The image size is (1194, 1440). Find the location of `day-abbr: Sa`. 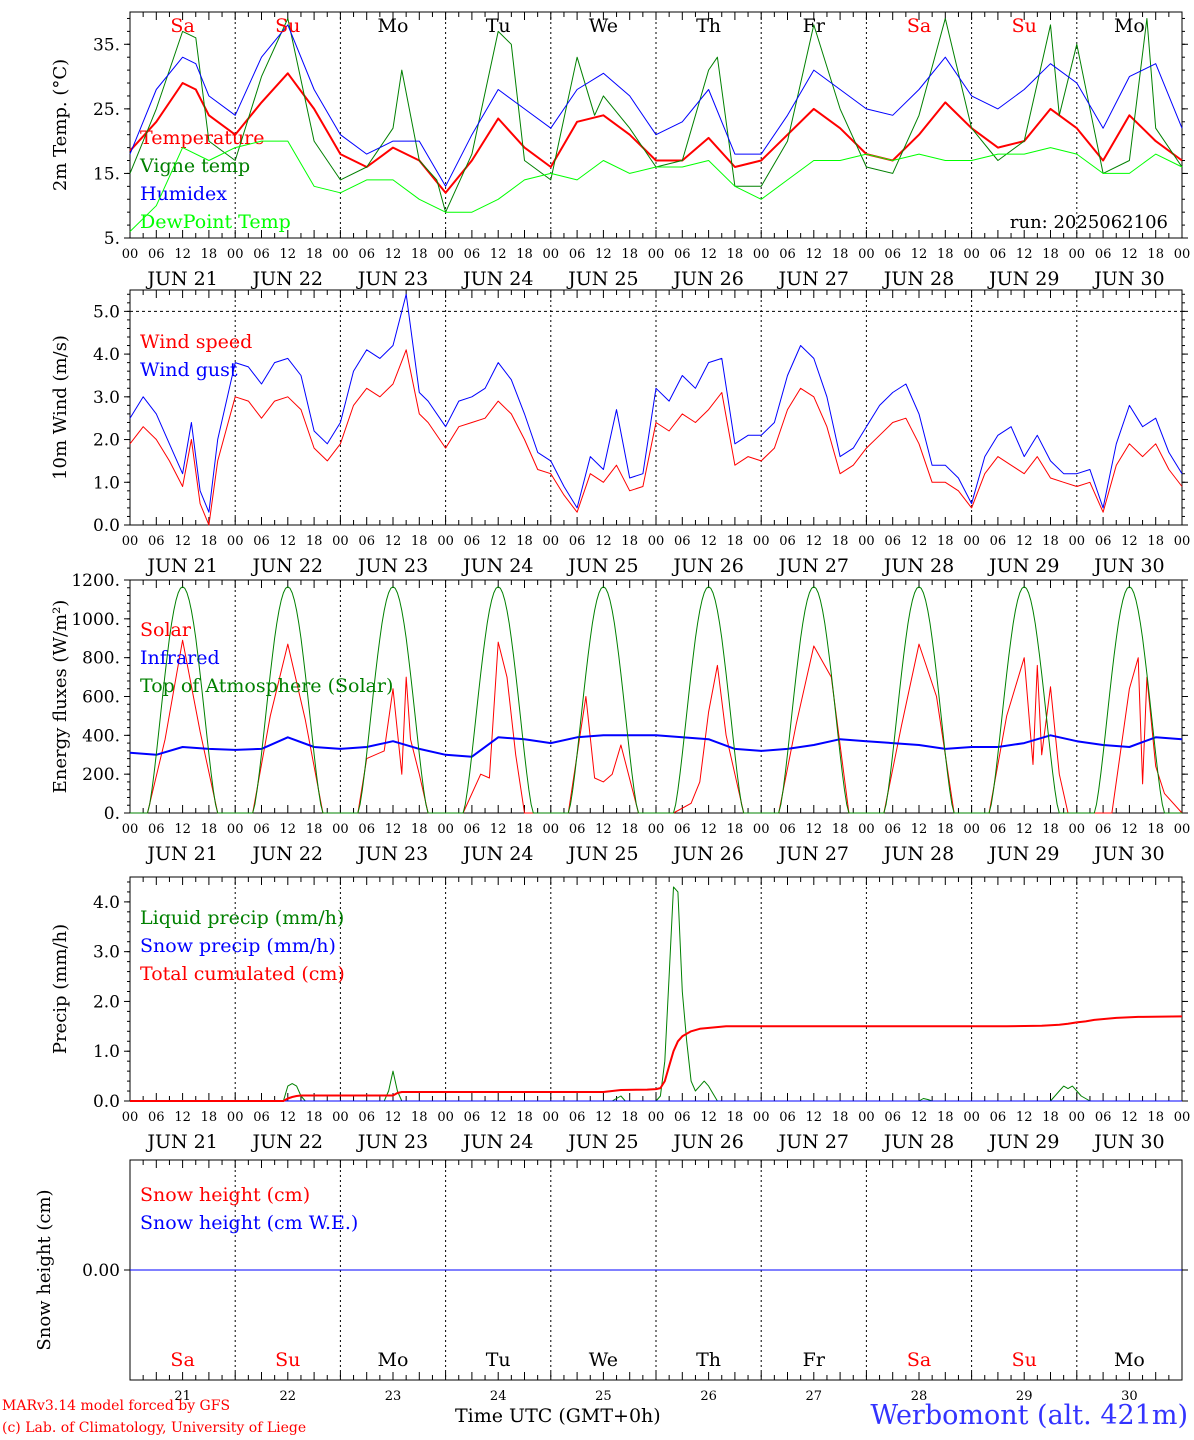

day-abbr: Sa is located at coordinates (919, 1360).